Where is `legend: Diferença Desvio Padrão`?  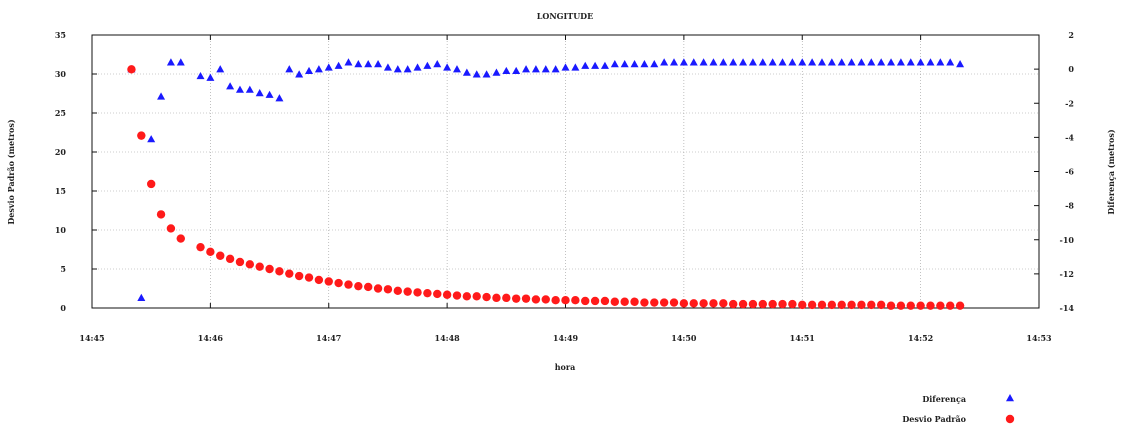 legend: Diferença Desvio Padrão is located at coordinates (958, 409).